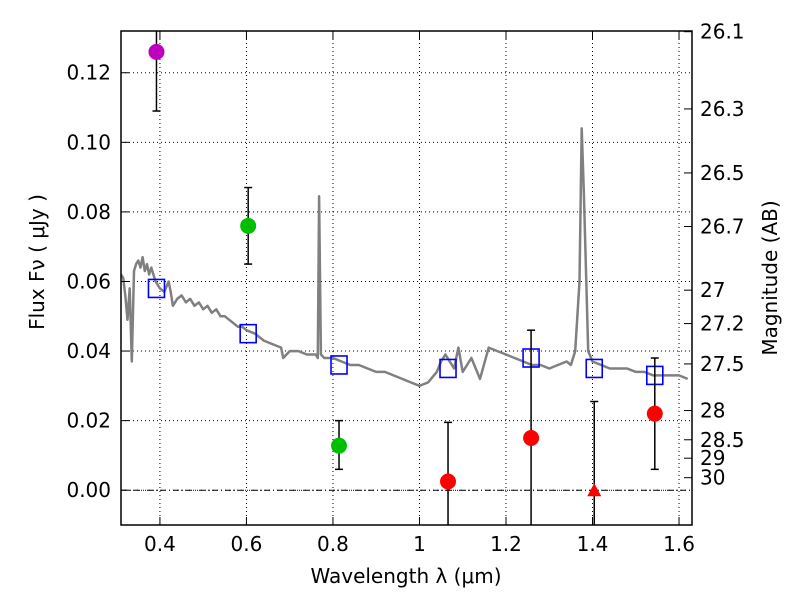 This screenshot has height=600, width=800. Describe the element at coordinates (722, 440) in the screenshot. I see `right-tick-label: 28.5` at that location.